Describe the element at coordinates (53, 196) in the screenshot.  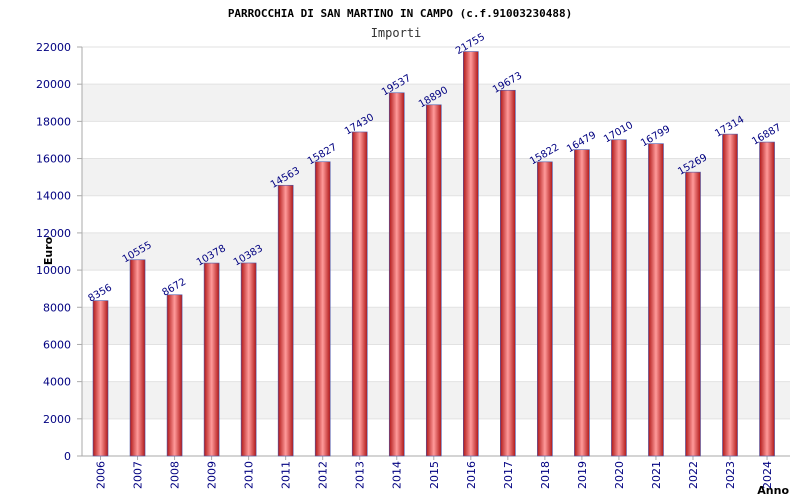
I see `y-tick-label: 14000` at that location.